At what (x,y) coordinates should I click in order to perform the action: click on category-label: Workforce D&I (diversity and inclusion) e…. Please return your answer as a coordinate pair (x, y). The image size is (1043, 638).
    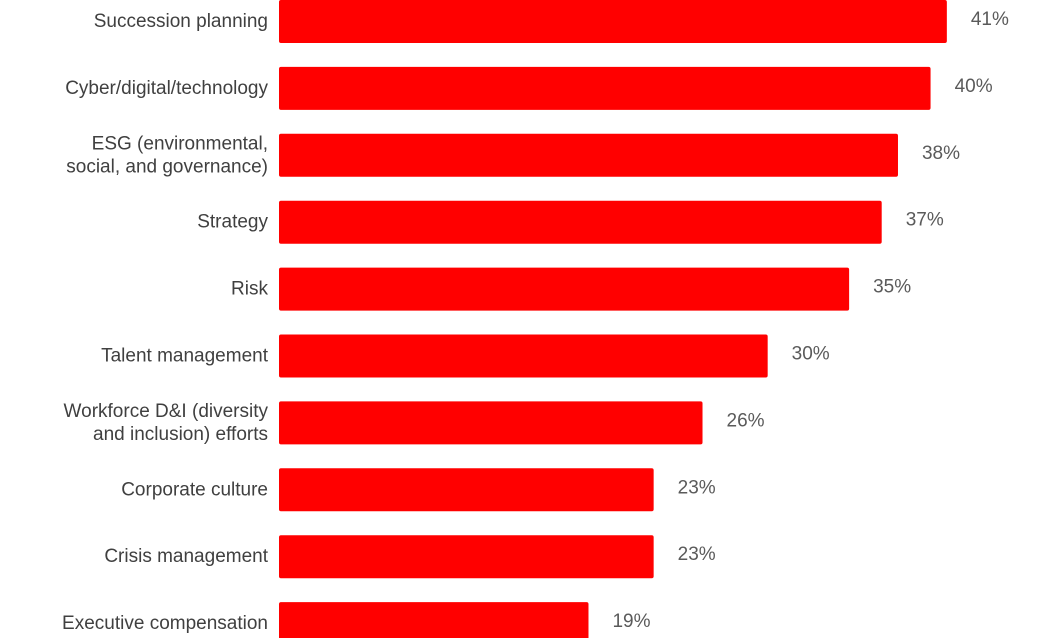
    Looking at the image, I should click on (166, 423).